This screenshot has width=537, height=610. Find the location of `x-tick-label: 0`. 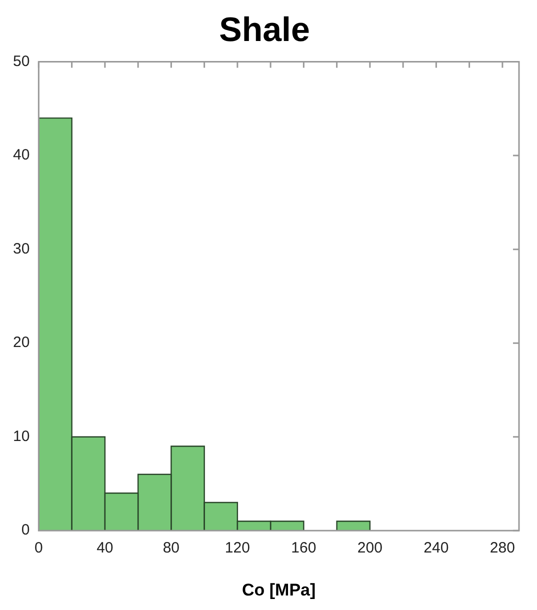

x-tick-label: 0 is located at coordinates (38, 548).